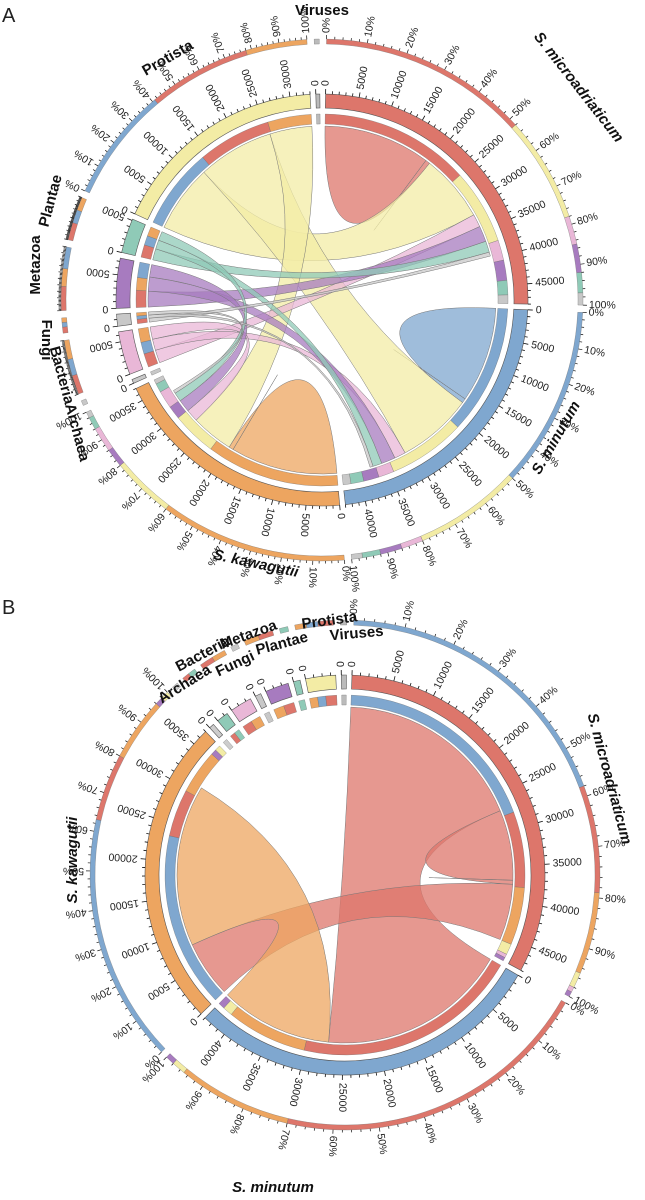 The height and width of the screenshot is (1200, 645). Describe the element at coordinates (377, 178) in the screenshot. I see `ribbon-s-microadriaticum-to-s-microadriaticum` at that location.